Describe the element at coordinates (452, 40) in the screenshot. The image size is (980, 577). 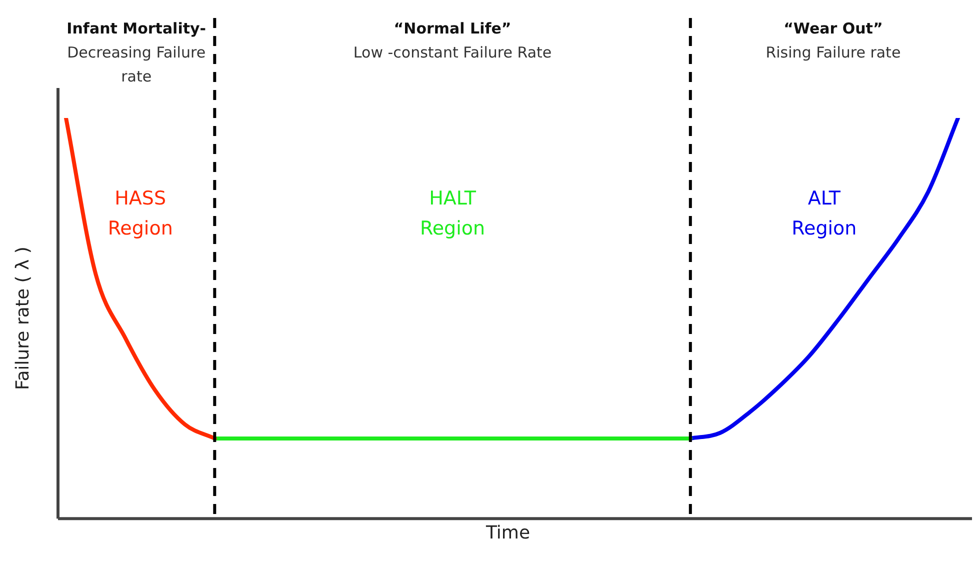
I see `text: “Normal Life” Low -constant Failure Rate` at that location.